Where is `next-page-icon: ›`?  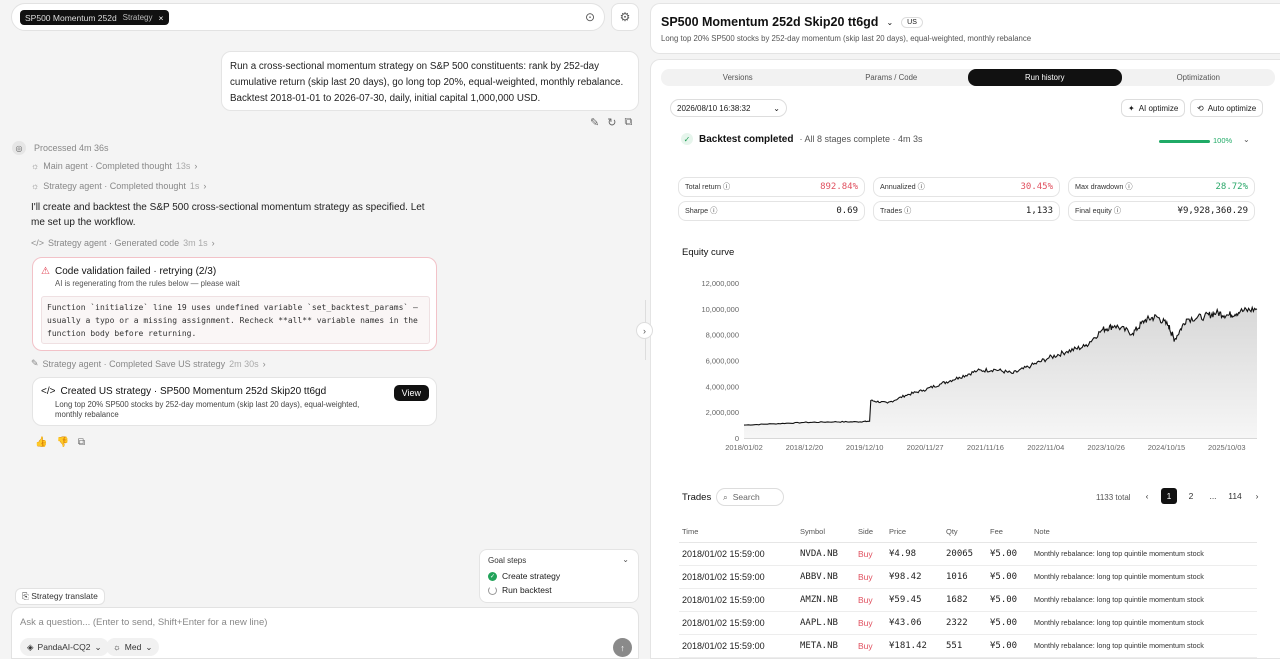
next-page-icon: › is located at coordinates (1257, 496).